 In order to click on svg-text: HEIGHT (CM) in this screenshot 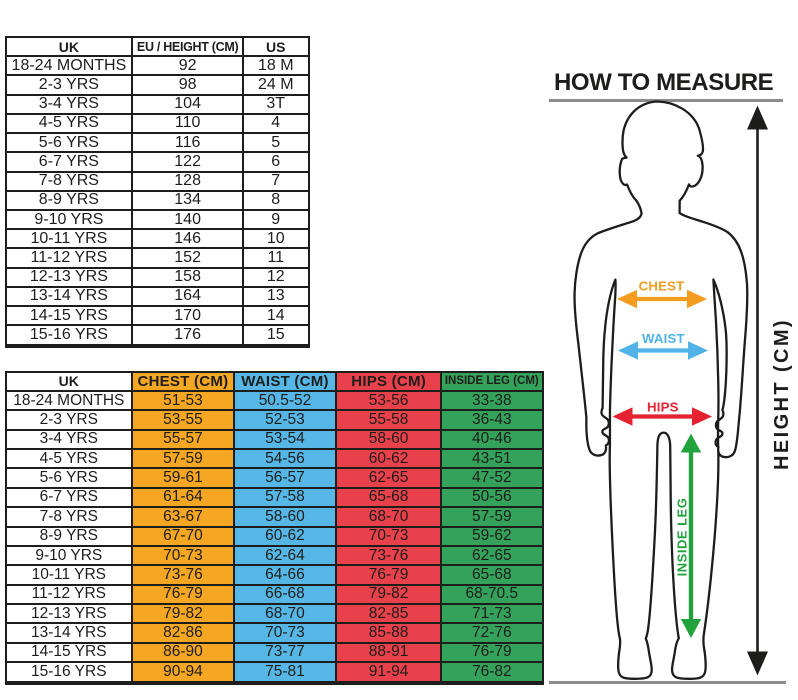, I will do `click(782, 394)`.